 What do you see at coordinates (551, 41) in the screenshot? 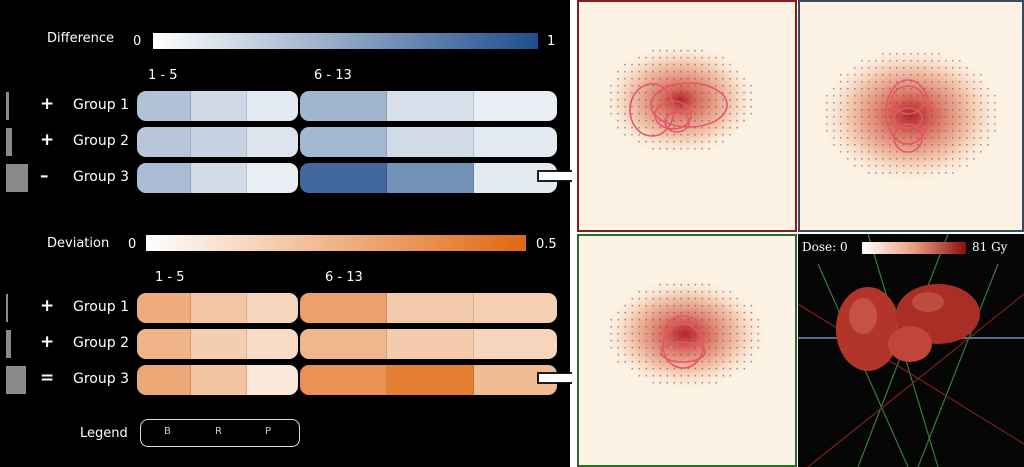
I see `difference-max: 1` at bounding box center [551, 41].